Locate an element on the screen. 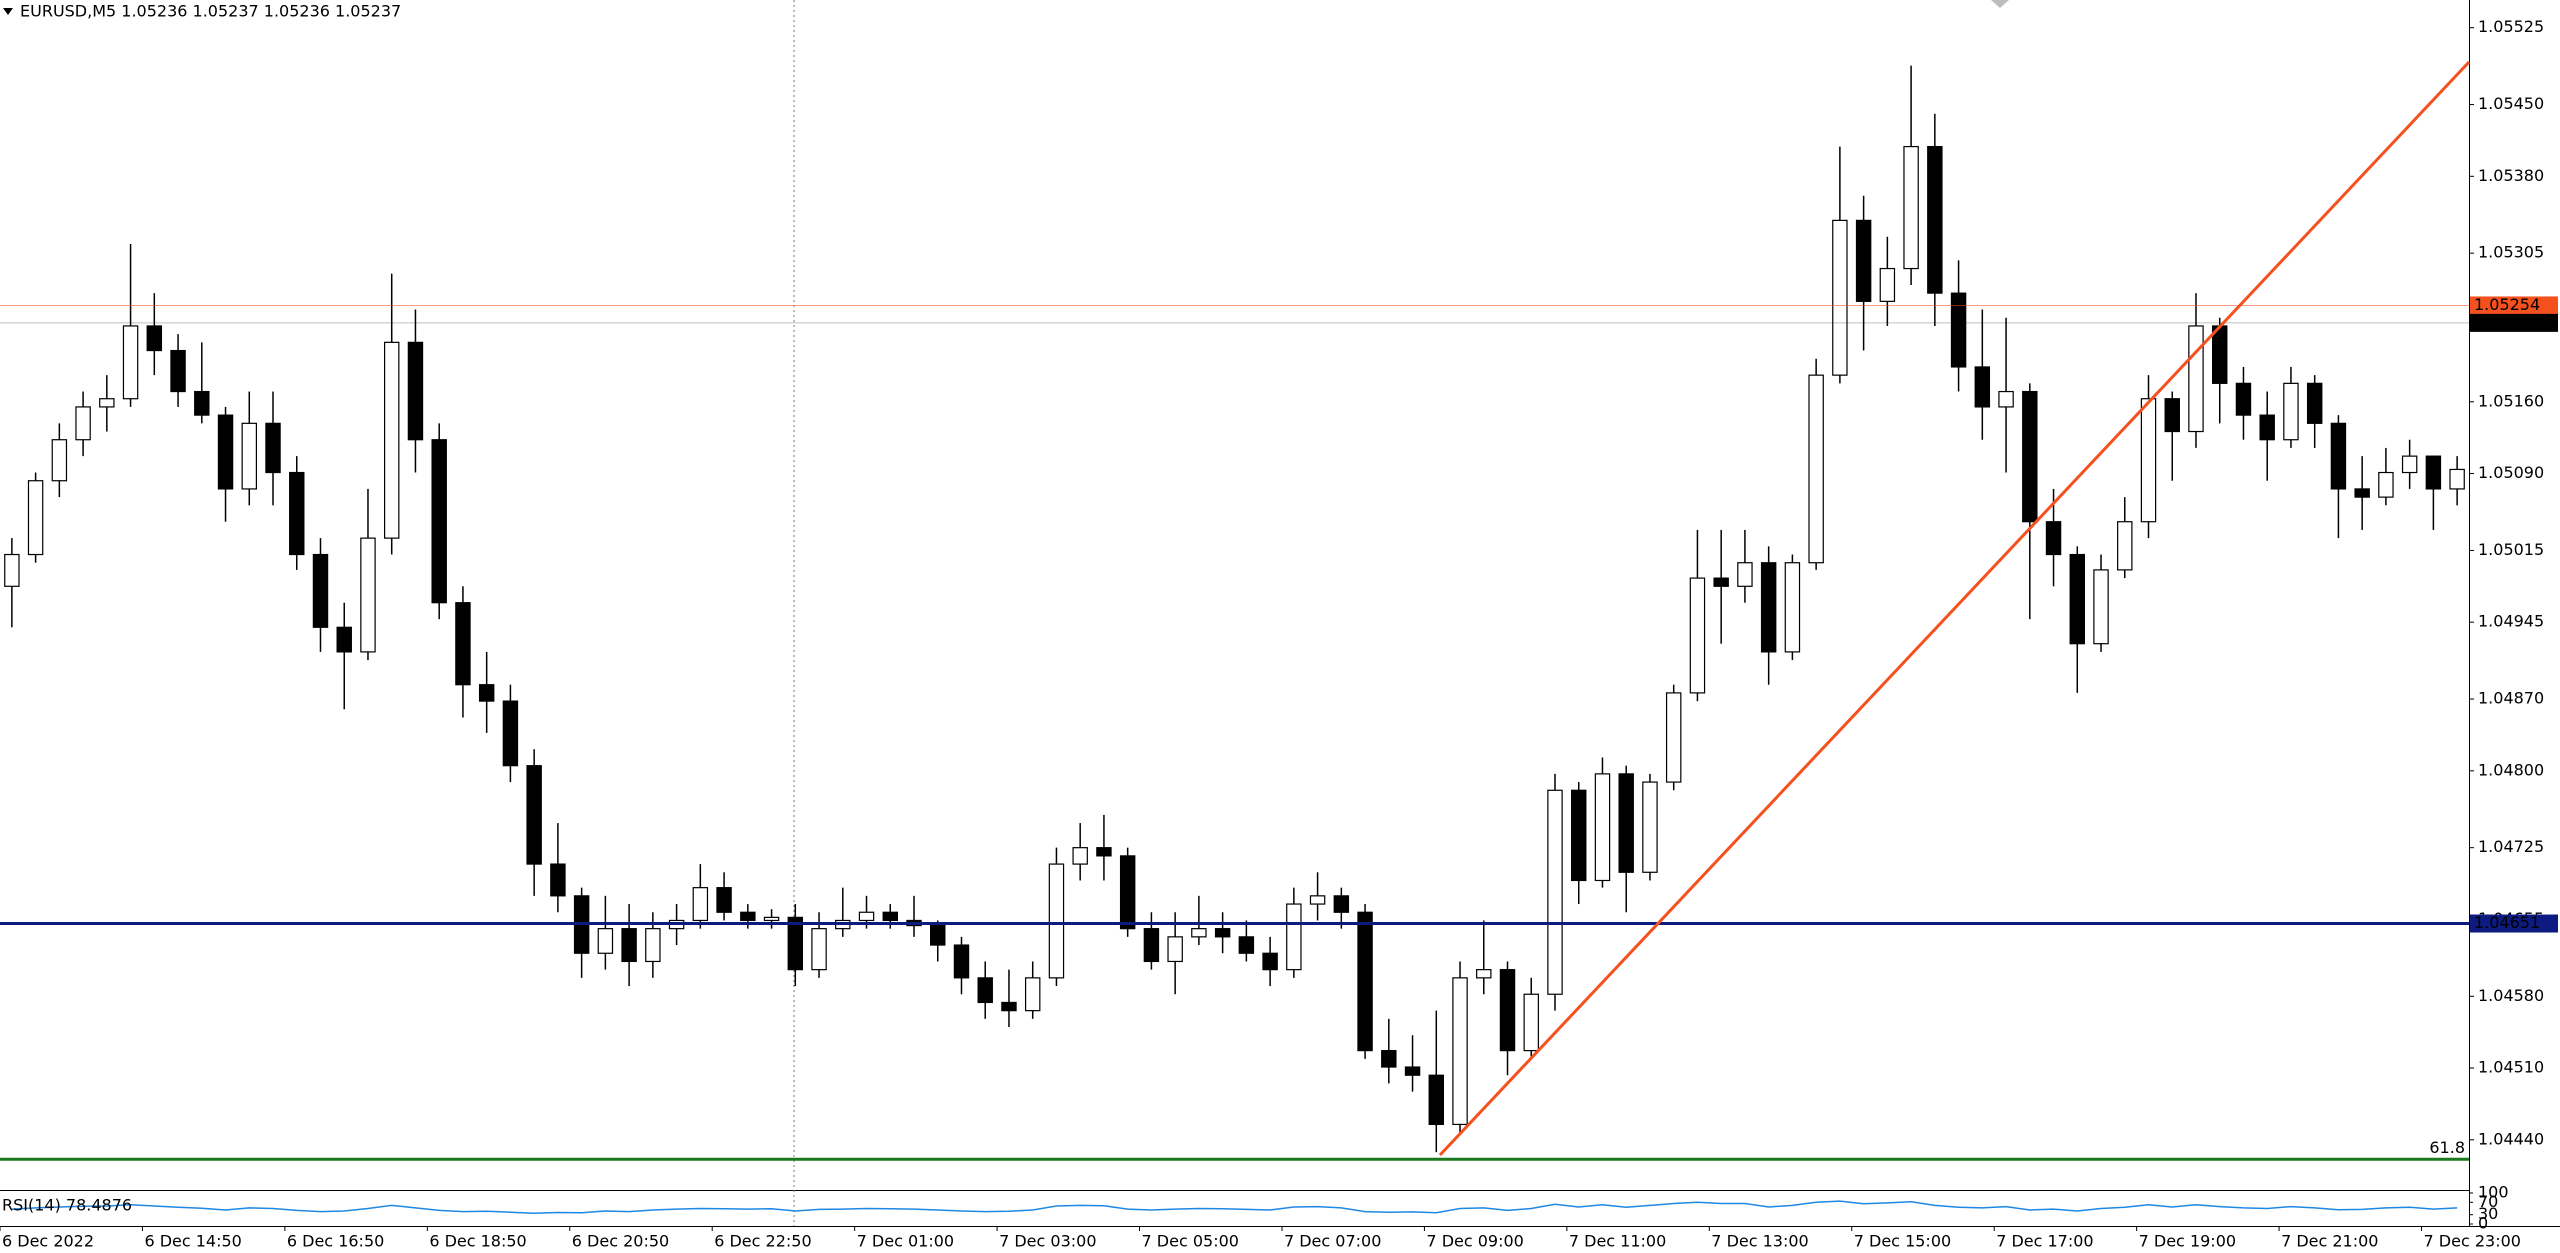  header-triangle is located at coordinates (8, 11).